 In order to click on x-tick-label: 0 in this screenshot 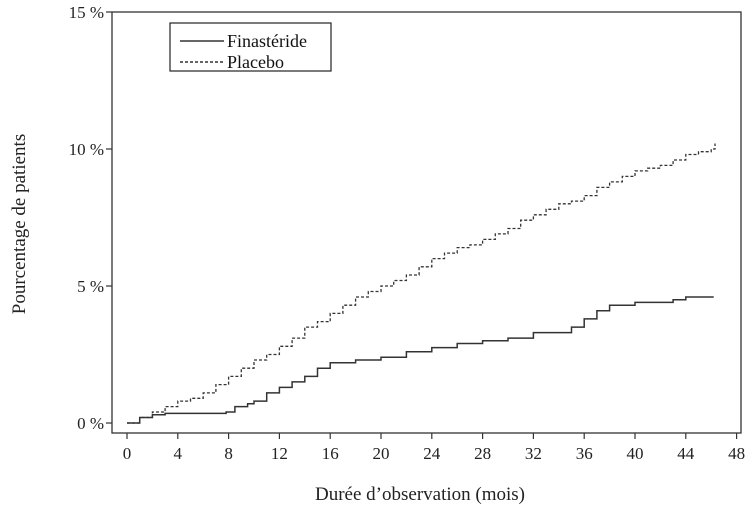, I will do `click(127, 453)`.